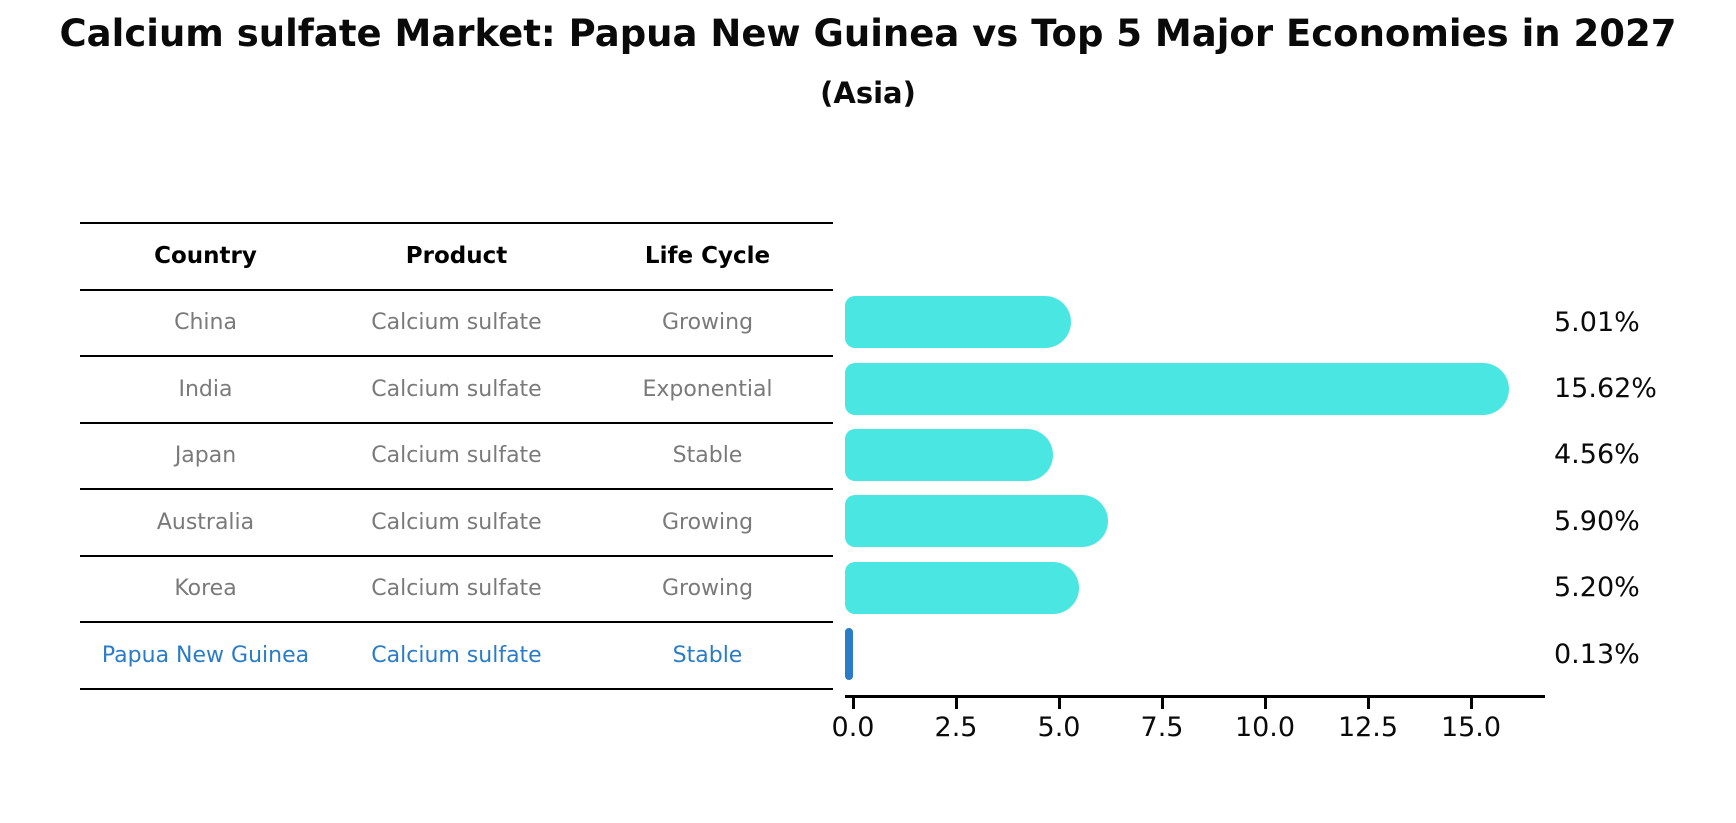  I want to click on x-tick-label: 0.0, so click(853, 727).